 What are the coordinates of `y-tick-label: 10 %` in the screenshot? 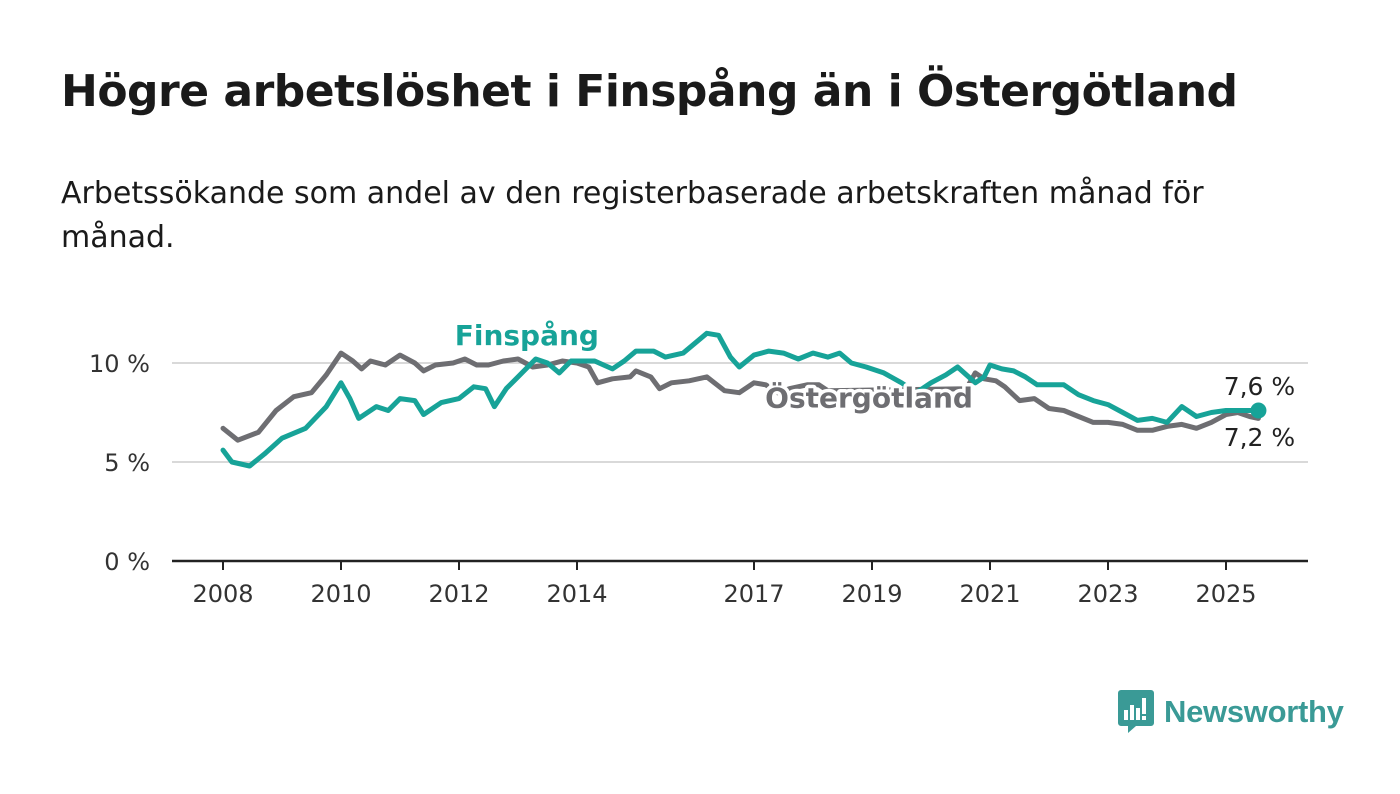 It's located at (119, 364).